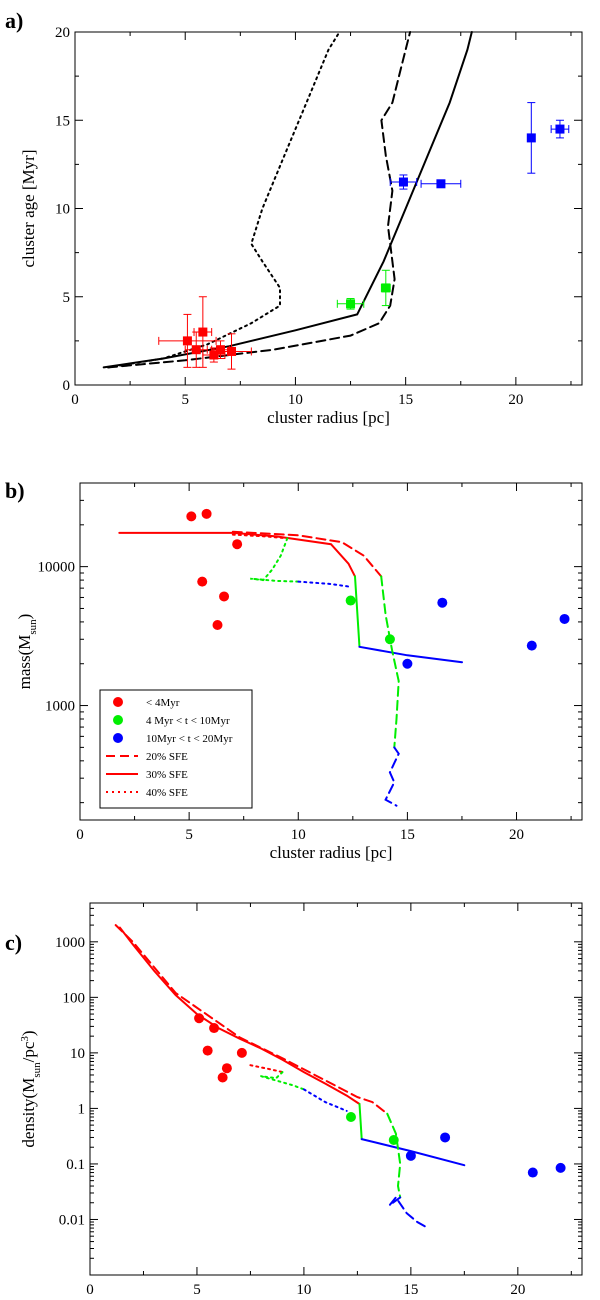 This screenshot has height=1300, width=600. What do you see at coordinates (336, 1299) in the screenshot?
I see `x-axis-label: cluster radius (pc)` at bounding box center [336, 1299].